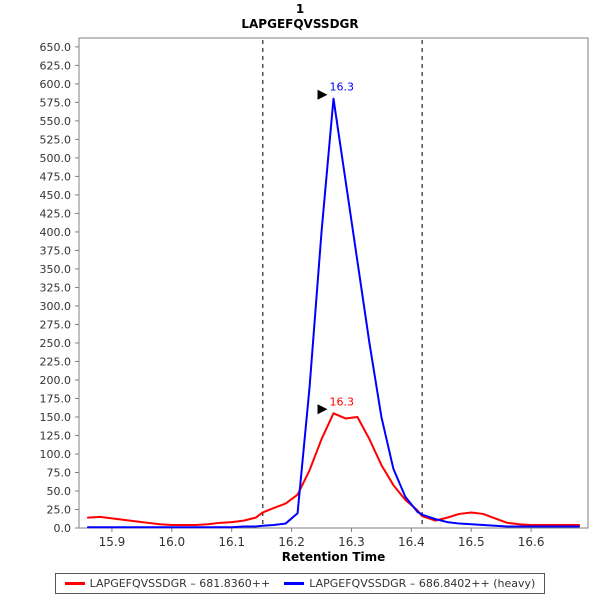  Describe the element at coordinates (56, 454) in the screenshot. I see `y-tick-label: 100.0` at that location.